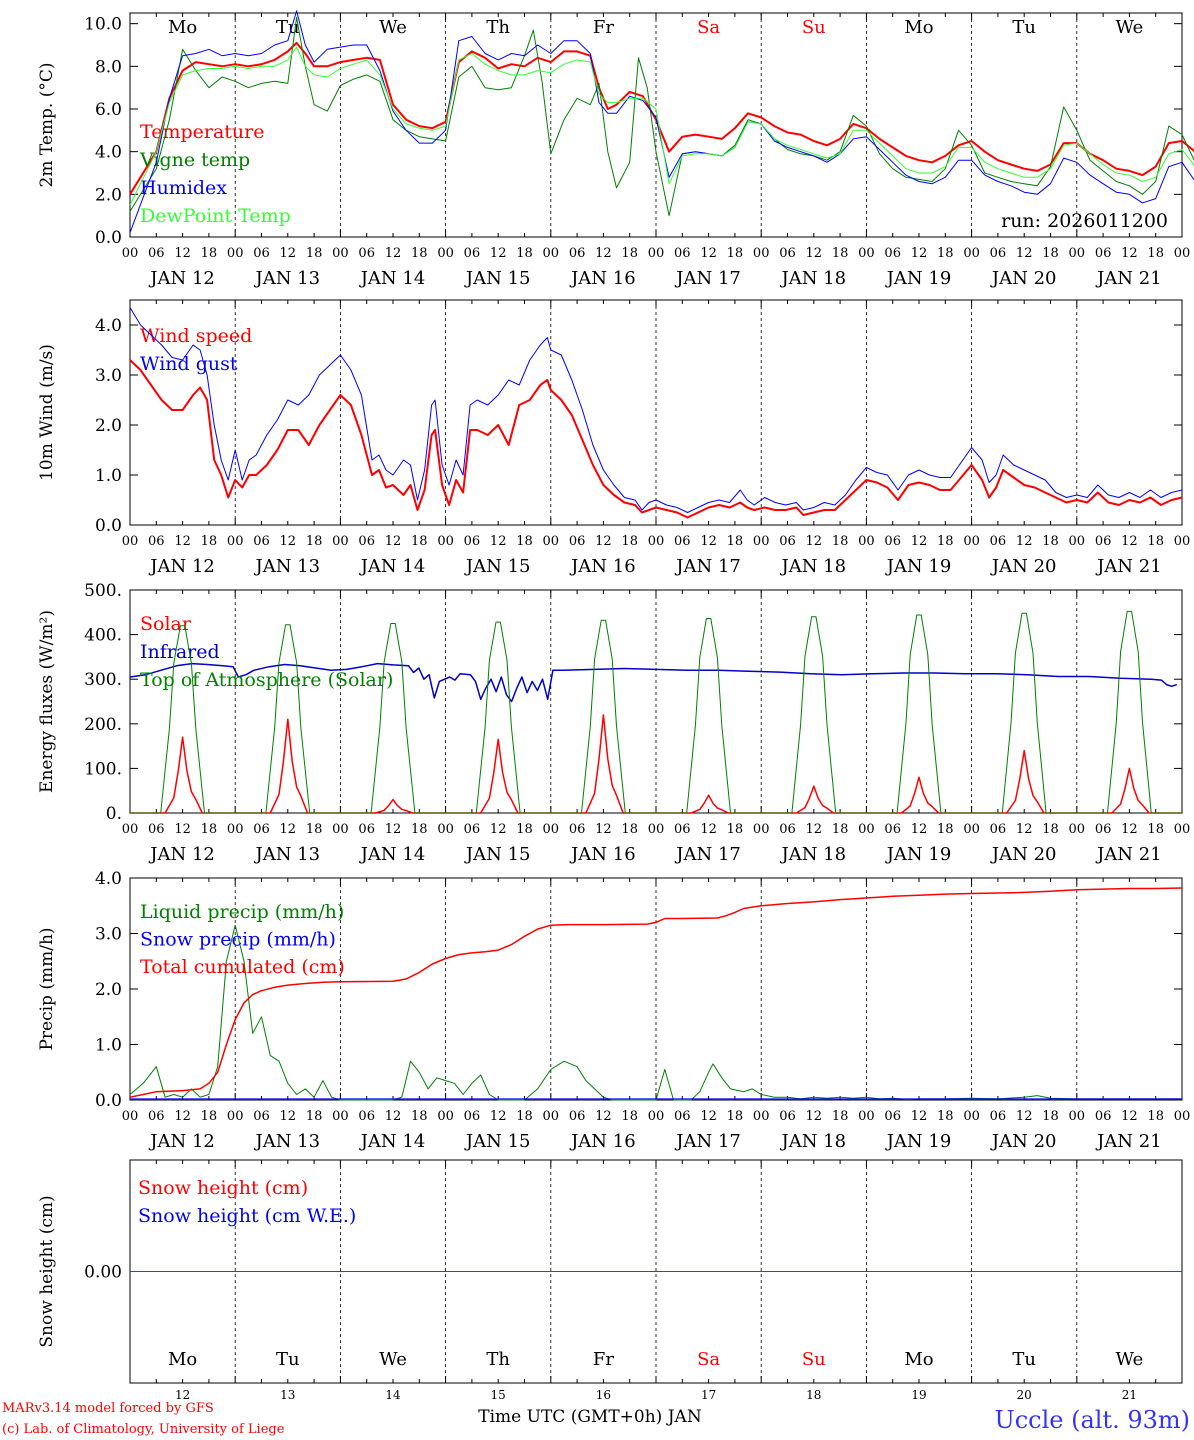 Image resolution: width=1194 pixels, height=1440 pixels. Describe the element at coordinates (656, 412) in the screenshot. I see `wind-frame` at that location.